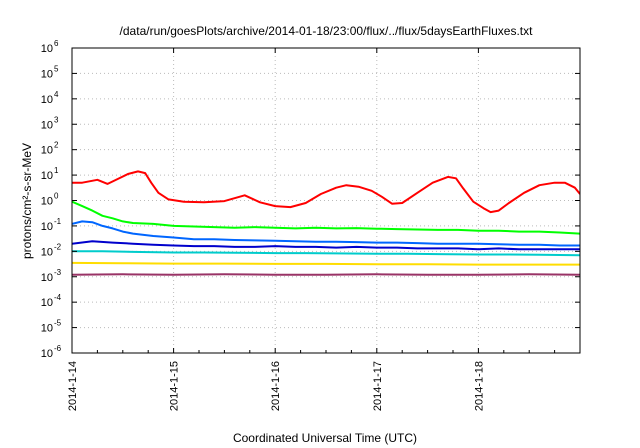 This screenshot has height=448, width=640. What do you see at coordinates (56, 145) in the screenshot?
I see `y-tick-exponent: 2` at bounding box center [56, 145].